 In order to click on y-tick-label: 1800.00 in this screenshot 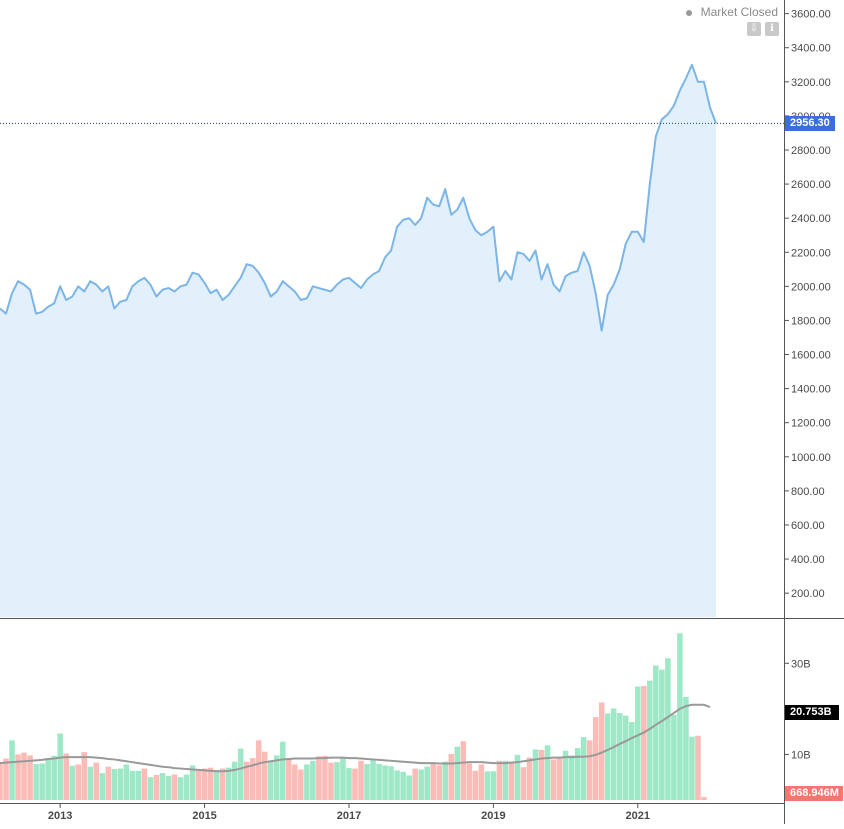, I will do `click(811, 321)`.